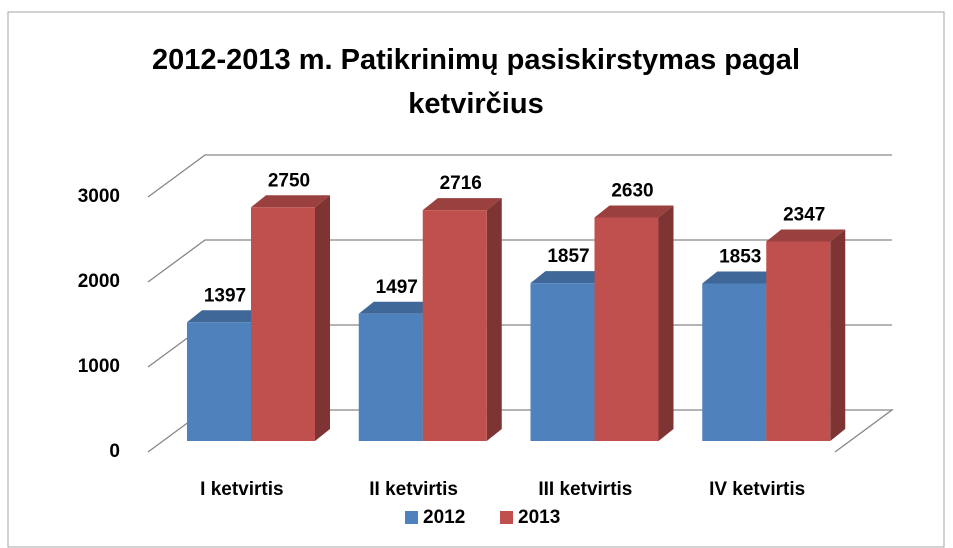 The image size is (953, 548). I want to click on data-label: 2630, so click(632, 190).